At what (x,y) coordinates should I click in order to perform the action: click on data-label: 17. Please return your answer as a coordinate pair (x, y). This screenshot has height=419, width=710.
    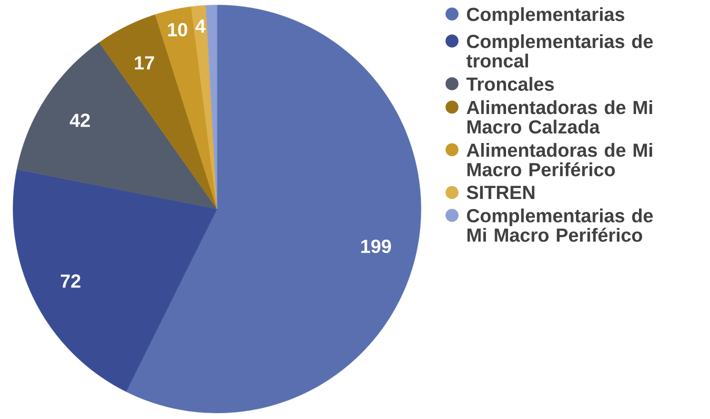
    Looking at the image, I should click on (144, 63).